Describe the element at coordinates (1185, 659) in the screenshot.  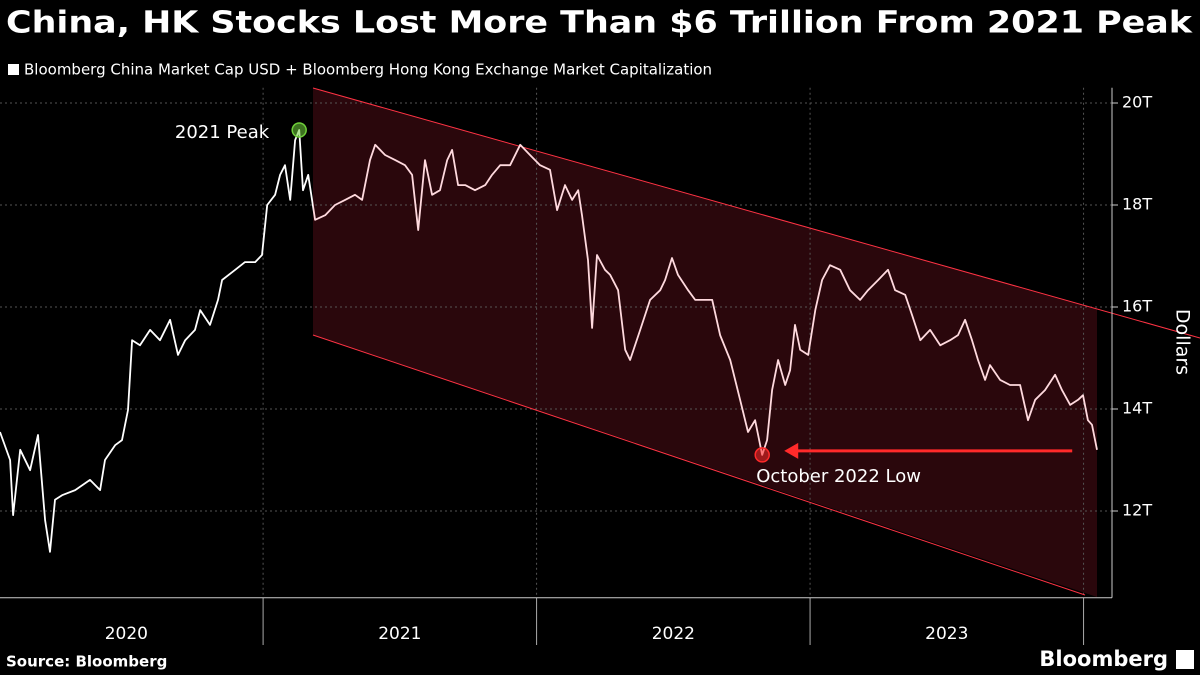
I see `logo-icon` at that location.